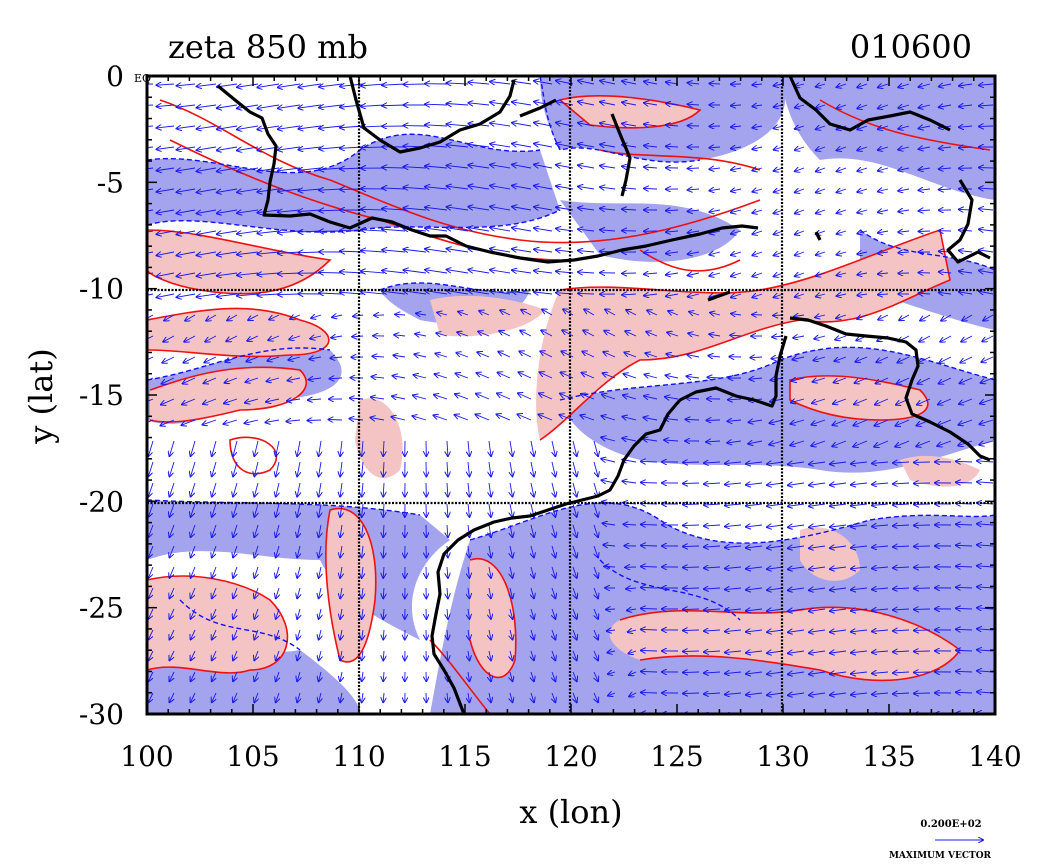 The image size is (1056, 865). I want to click on plot-title: zeta 850 mb, so click(268, 47).